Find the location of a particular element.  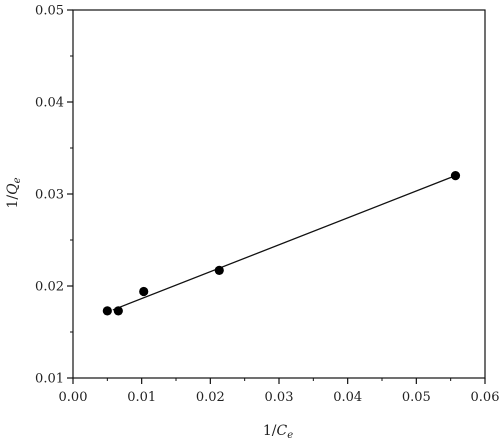

y-axis-ticks: 0.01 0.02 0.03 0.04 0.05 is located at coordinates (54, 195).